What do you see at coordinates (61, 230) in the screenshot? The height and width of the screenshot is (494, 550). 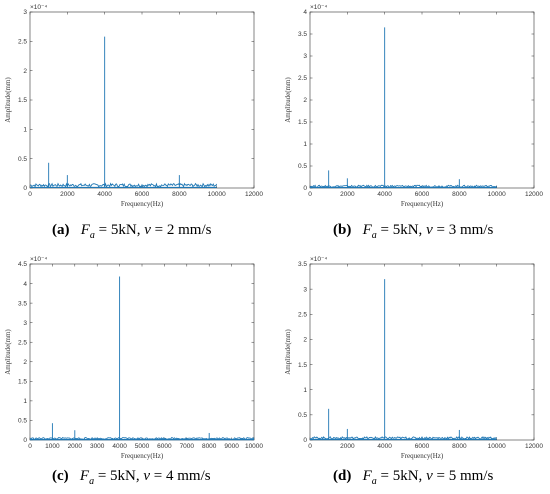 I see `caption-a-label: (a)` at bounding box center [61, 230].